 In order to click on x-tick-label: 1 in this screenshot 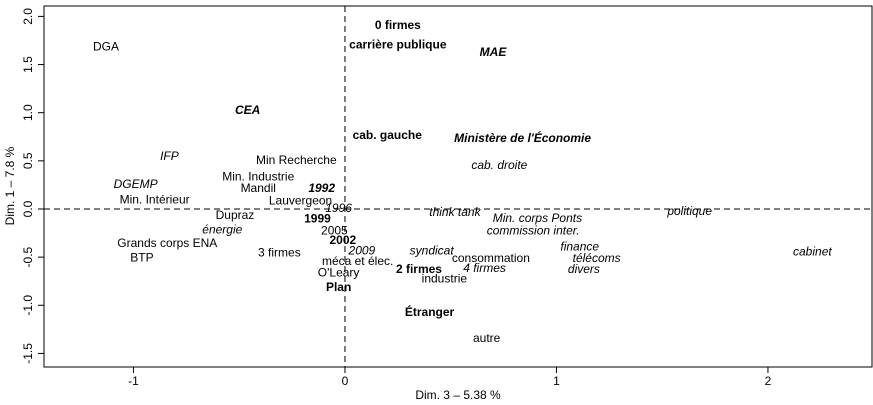, I will do `click(556, 381)`.